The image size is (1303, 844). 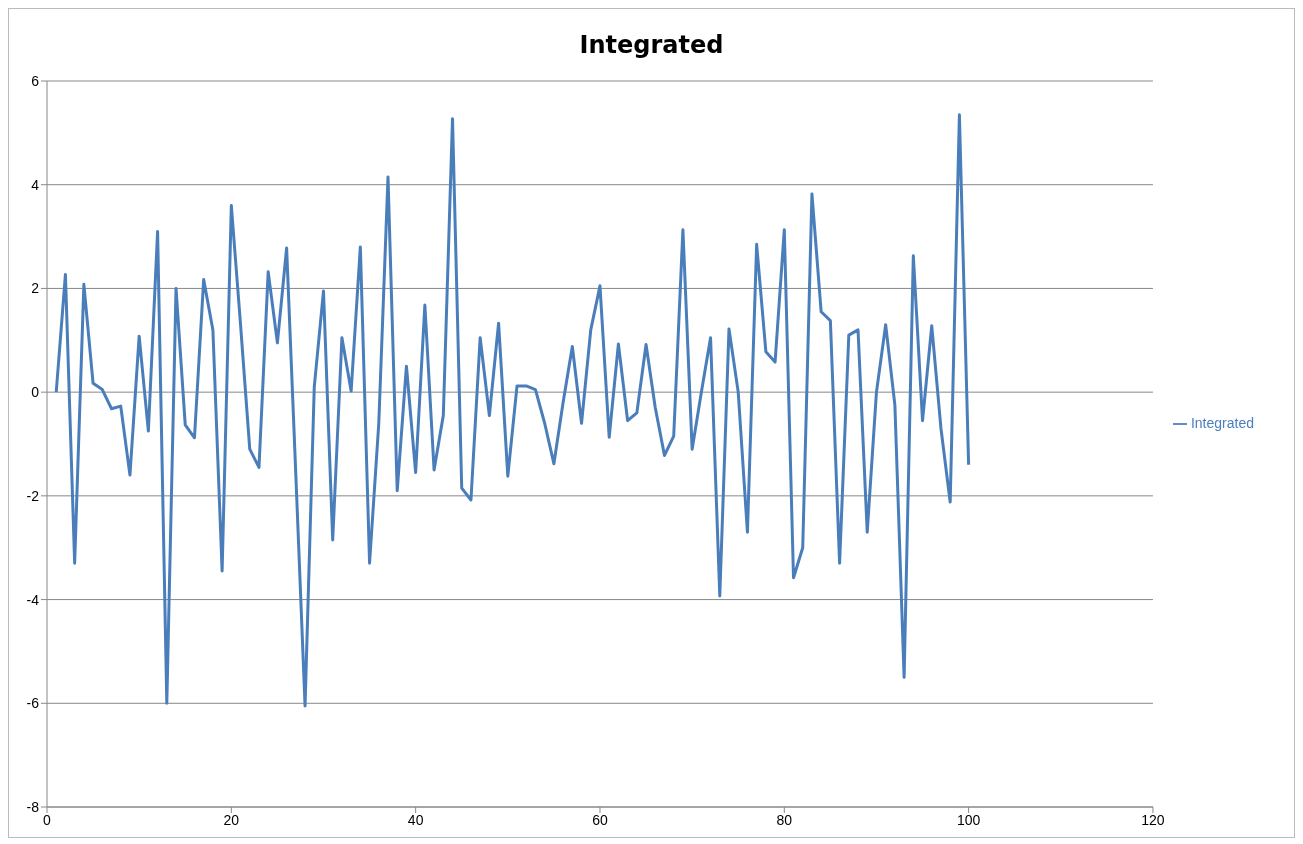 I want to click on x-tick-label: 20, so click(x=231, y=819).